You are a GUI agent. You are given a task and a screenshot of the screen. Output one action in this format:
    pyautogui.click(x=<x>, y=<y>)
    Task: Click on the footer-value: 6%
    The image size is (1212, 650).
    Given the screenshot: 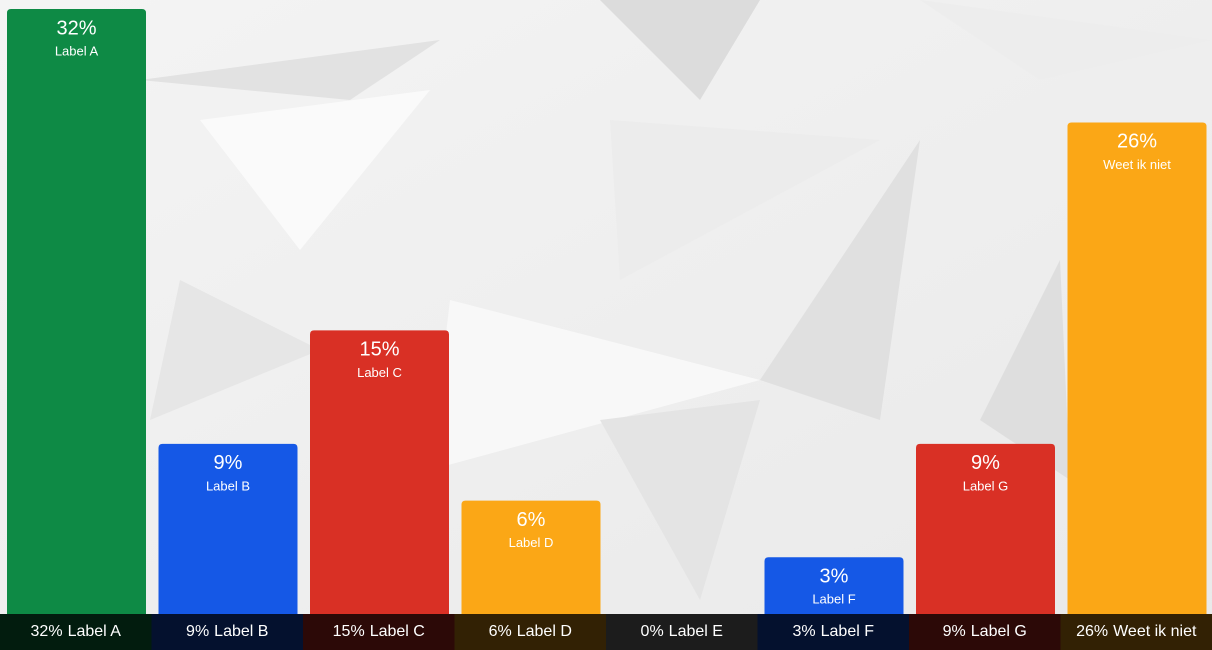 What is the action you would take?
    pyautogui.click(x=500, y=631)
    